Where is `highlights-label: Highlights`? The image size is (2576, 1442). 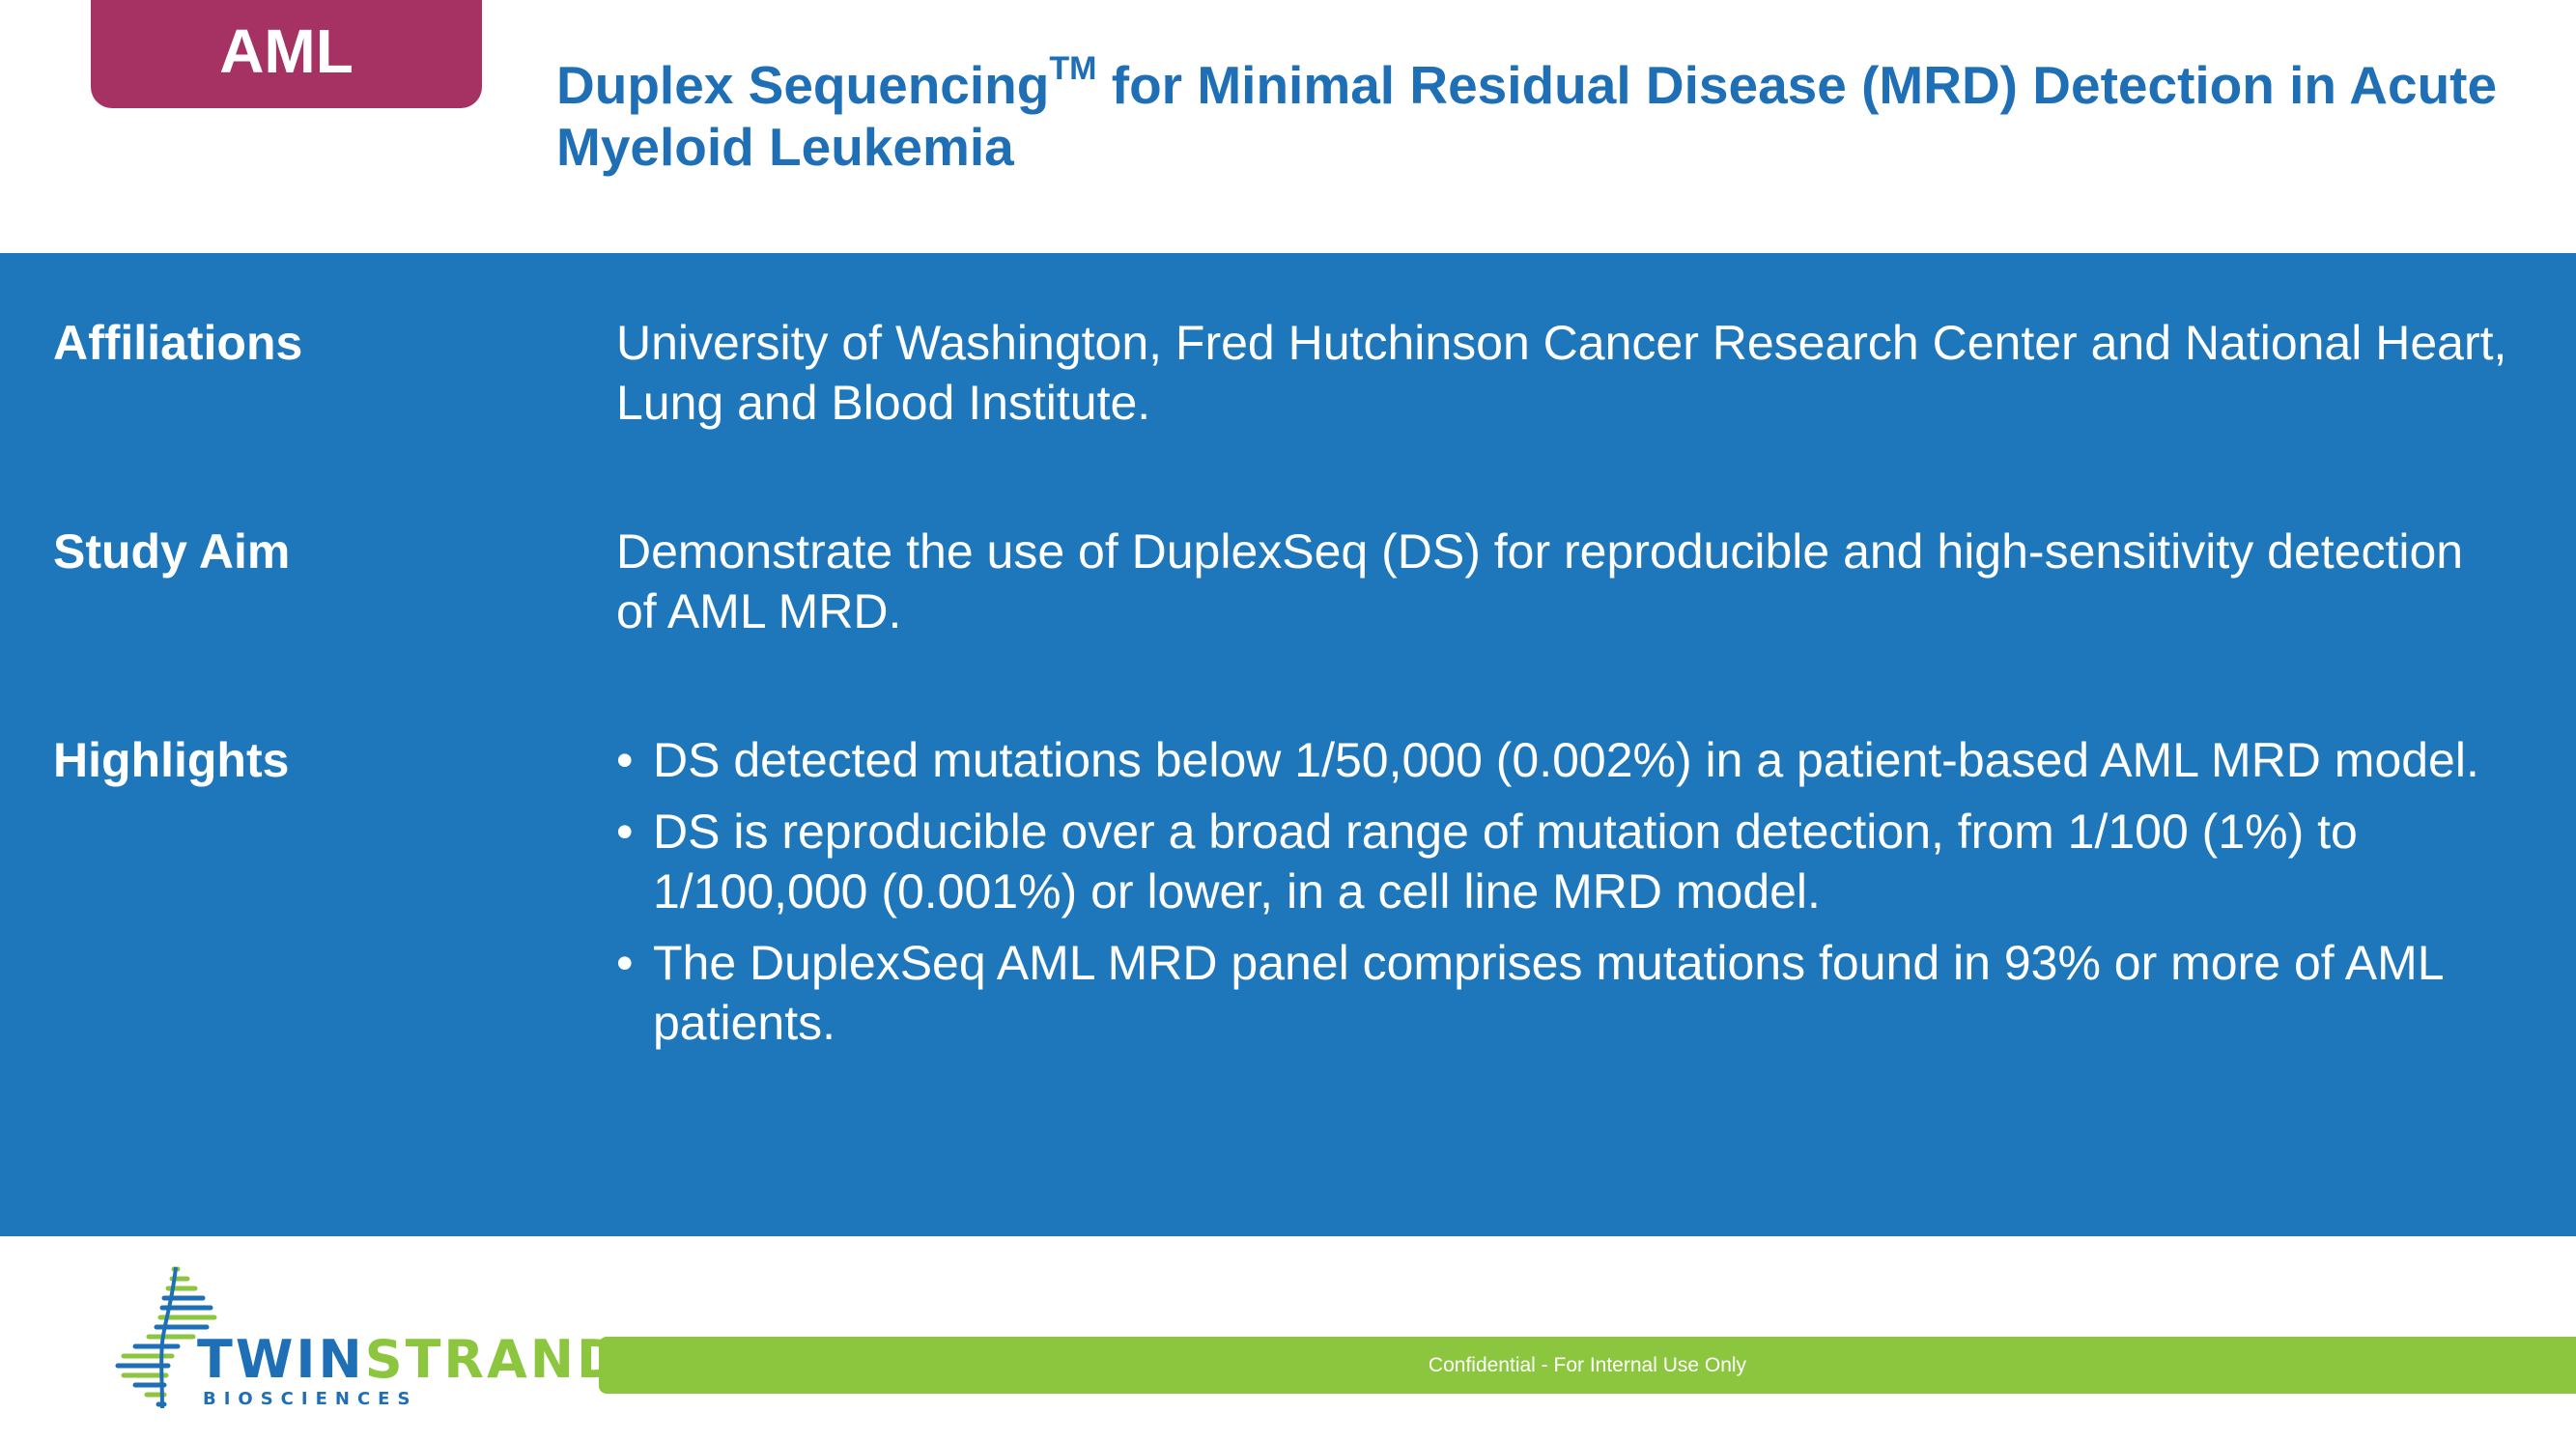
highlights-label: Highlights is located at coordinates (171, 760).